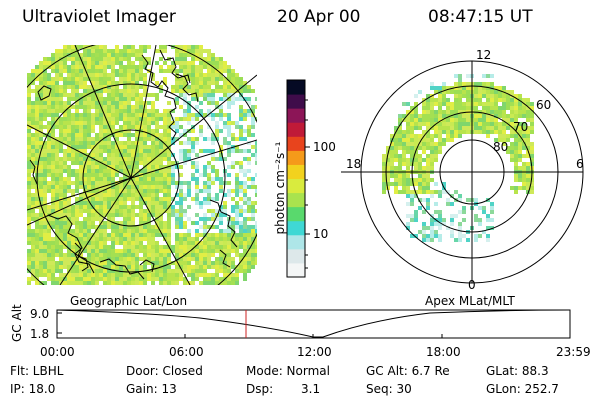 The height and width of the screenshot is (400, 600). What do you see at coordinates (17, 323) in the screenshot?
I see `altitude-ylabel: GC Alt` at bounding box center [17, 323].